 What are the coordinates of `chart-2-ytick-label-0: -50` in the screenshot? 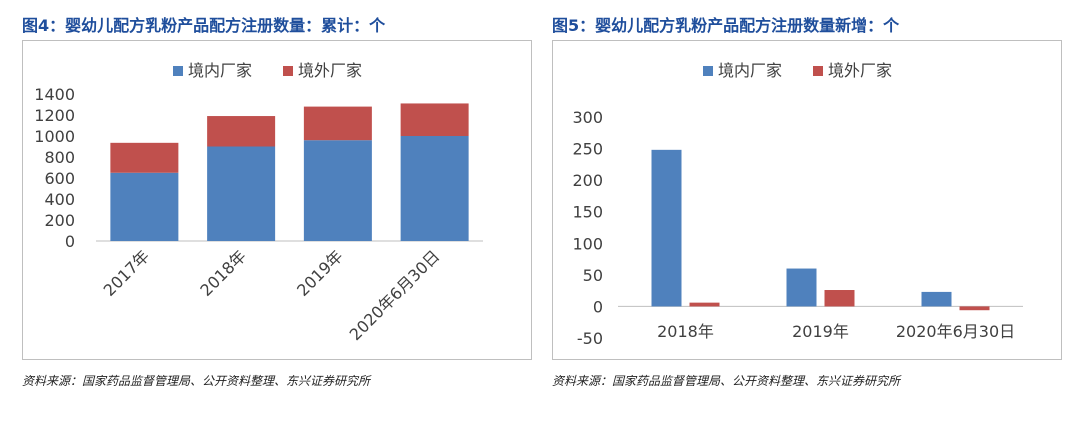 It's located at (590, 338).